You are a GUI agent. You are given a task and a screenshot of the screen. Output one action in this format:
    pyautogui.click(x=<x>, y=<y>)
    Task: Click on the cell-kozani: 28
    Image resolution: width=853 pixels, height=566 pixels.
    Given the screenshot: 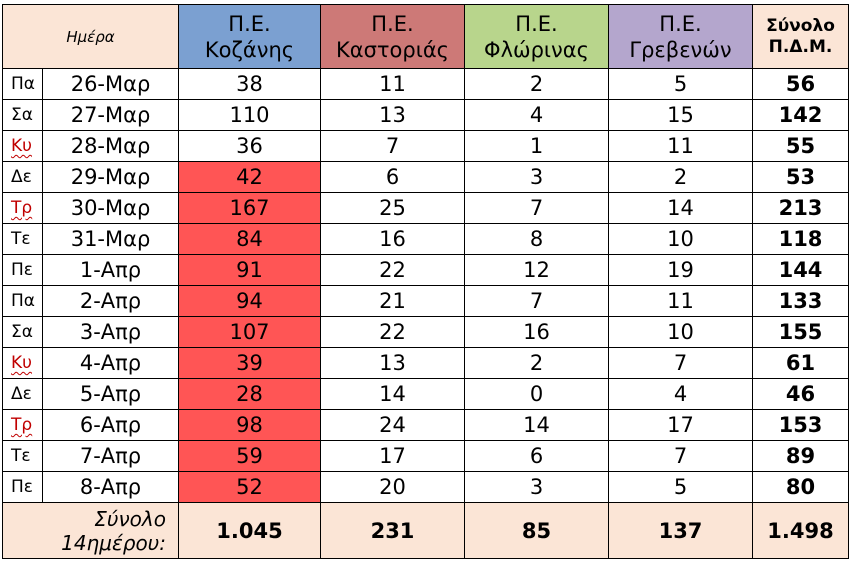 What is the action you would take?
    pyautogui.click(x=249, y=394)
    